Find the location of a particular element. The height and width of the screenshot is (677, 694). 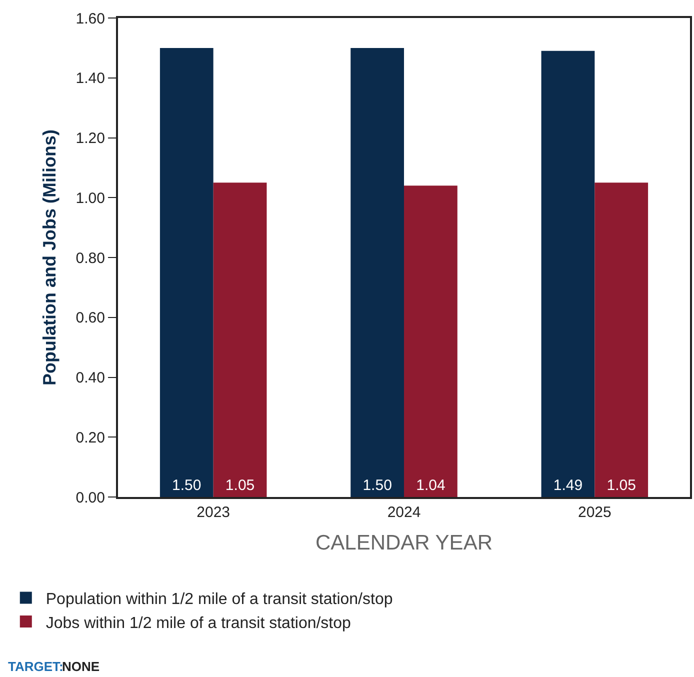

x-tick-label: 2025 is located at coordinates (595, 512).